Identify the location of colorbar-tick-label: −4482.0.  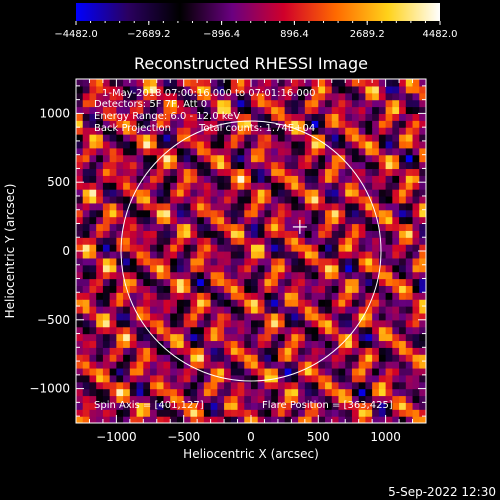
(75, 34).